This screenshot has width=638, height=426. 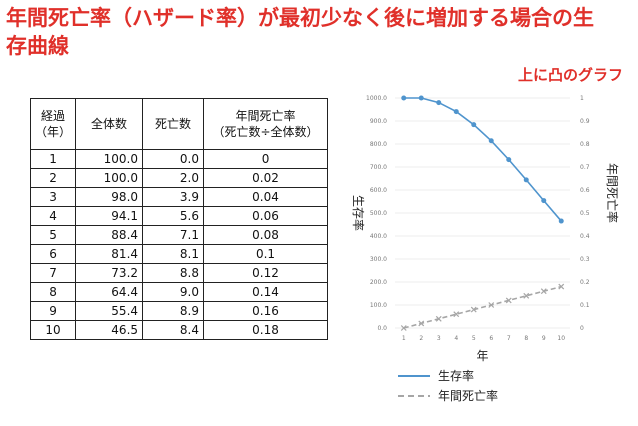 What do you see at coordinates (585, 167) in the screenshot?
I see `y2-tick-label: 0.7` at bounding box center [585, 167].